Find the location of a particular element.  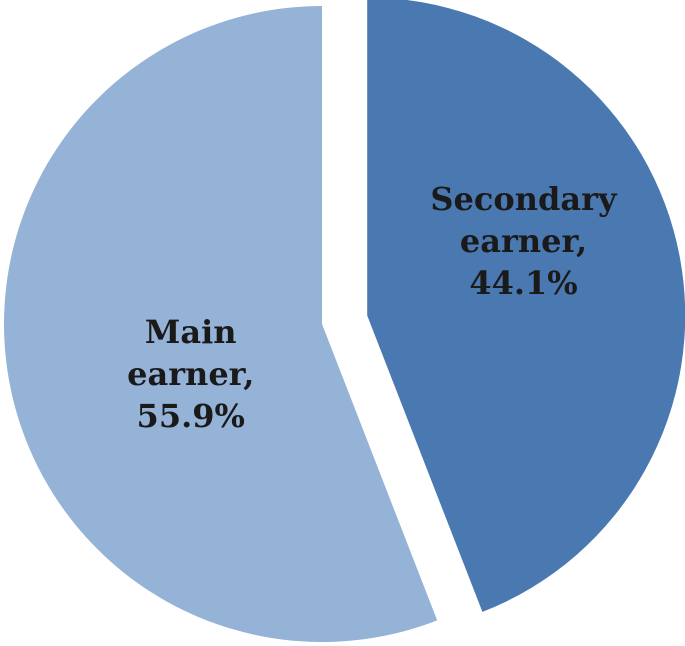

category-label: Main earner, is located at coordinates (191, 352).